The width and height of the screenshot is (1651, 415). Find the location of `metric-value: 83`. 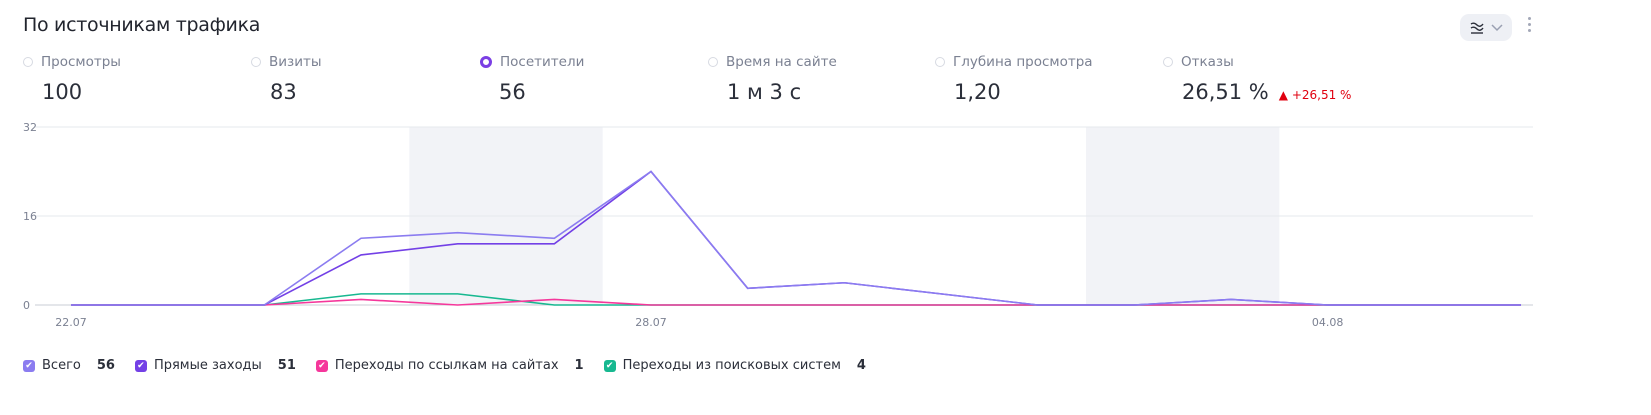

metric-value: 83 is located at coordinates (283, 92).